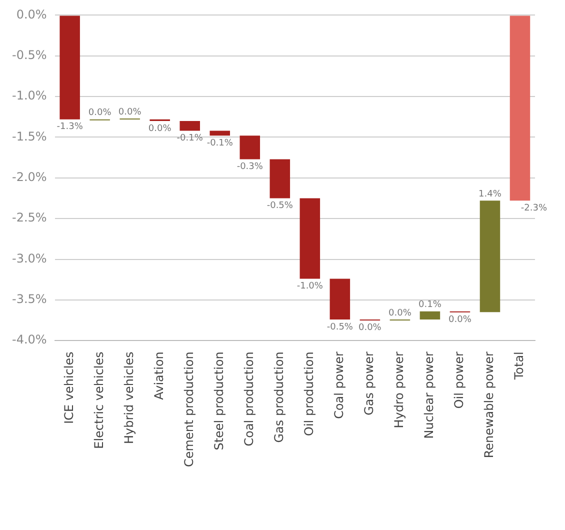  I want to click on data-label: -1.0%, so click(310, 287).